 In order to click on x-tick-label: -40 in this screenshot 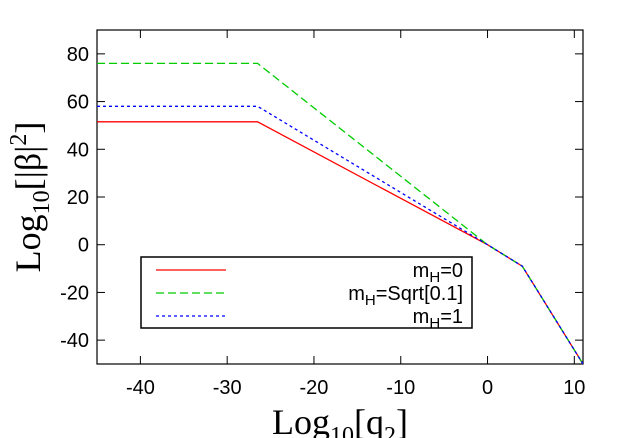, I will do `click(140, 388)`.